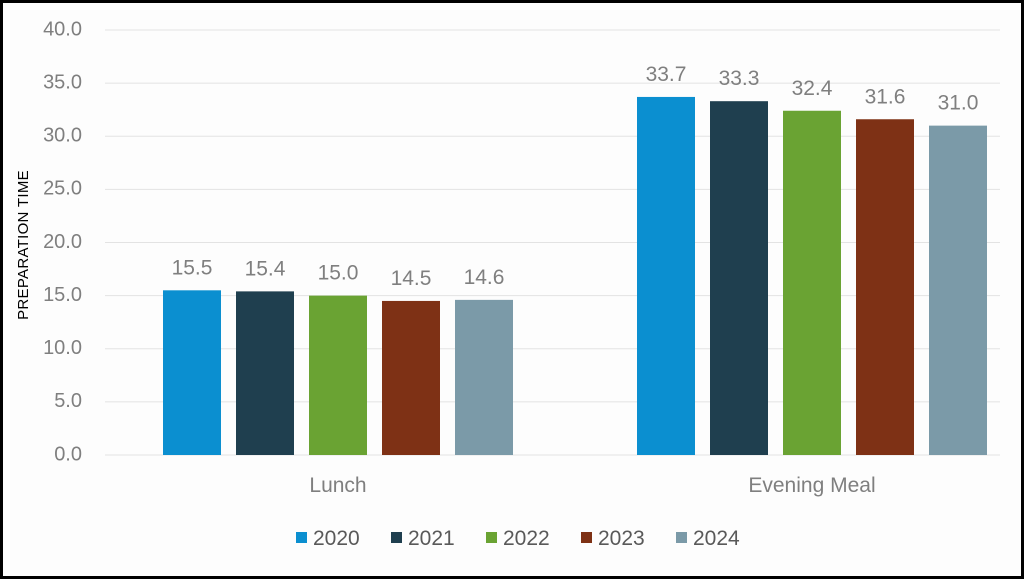 The width and height of the screenshot is (1024, 579). What do you see at coordinates (739, 78) in the screenshot?
I see `data-label: 33.3` at bounding box center [739, 78].